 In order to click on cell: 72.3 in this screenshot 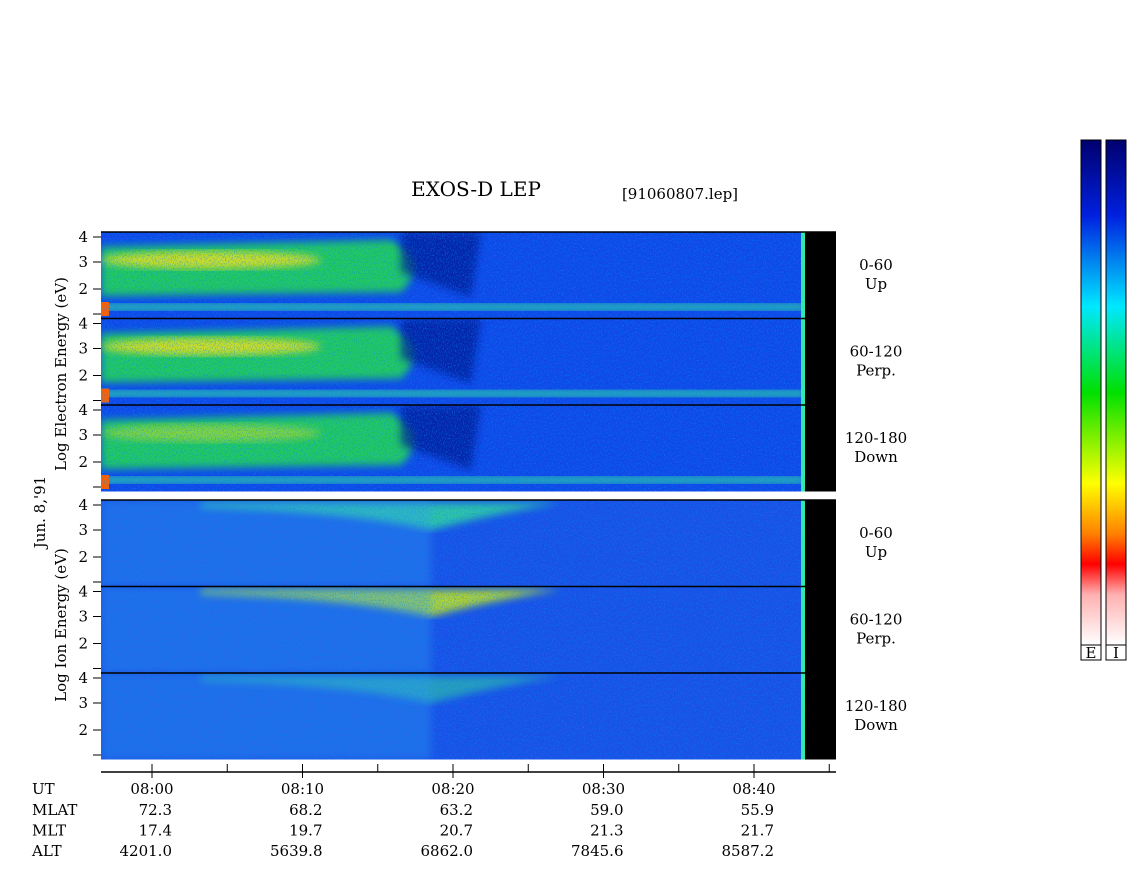, I will do `click(155, 810)`.